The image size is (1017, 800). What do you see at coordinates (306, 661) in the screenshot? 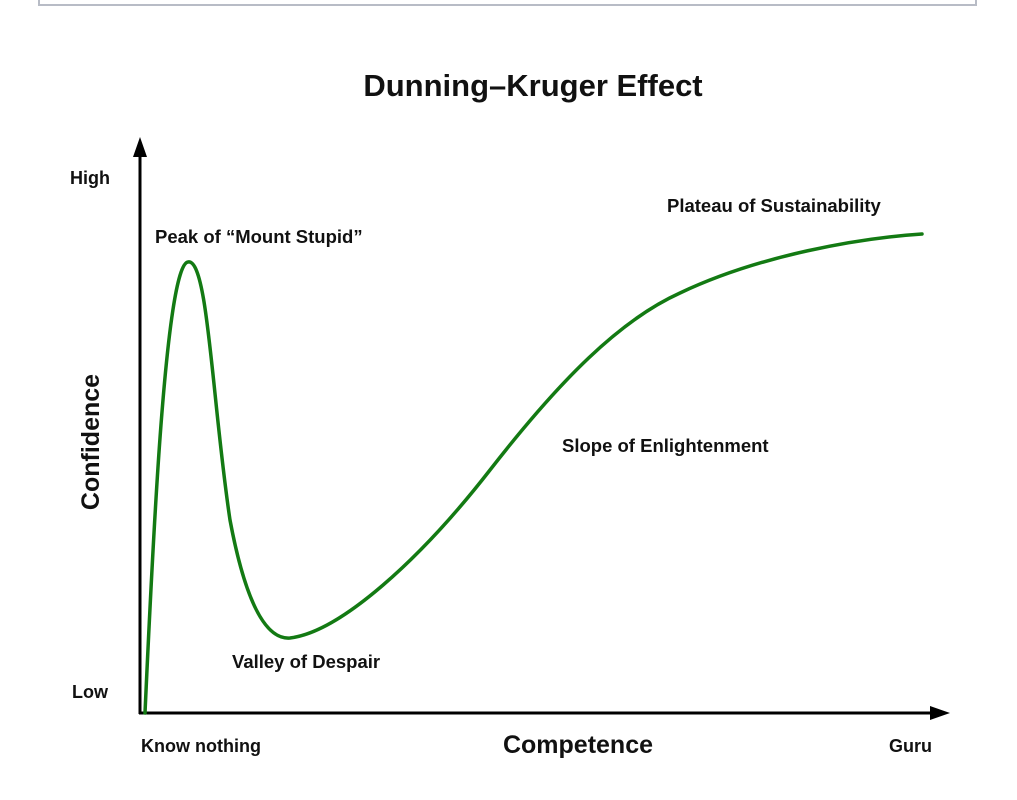
I see `valley-annotation: Valley of Despair` at bounding box center [306, 661].